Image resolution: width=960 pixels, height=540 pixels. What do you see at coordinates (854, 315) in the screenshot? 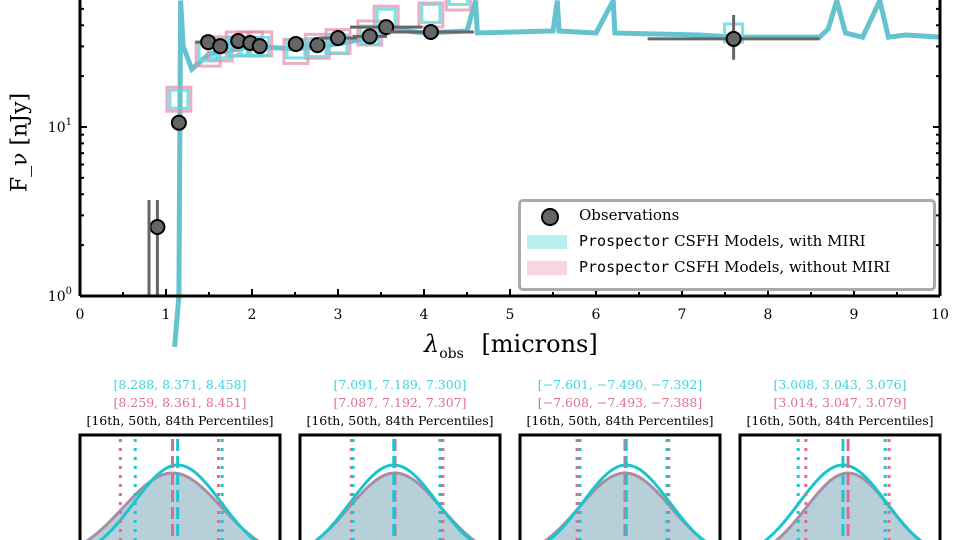
I see `x-tick-label: 9` at bounding box center [854, 315].